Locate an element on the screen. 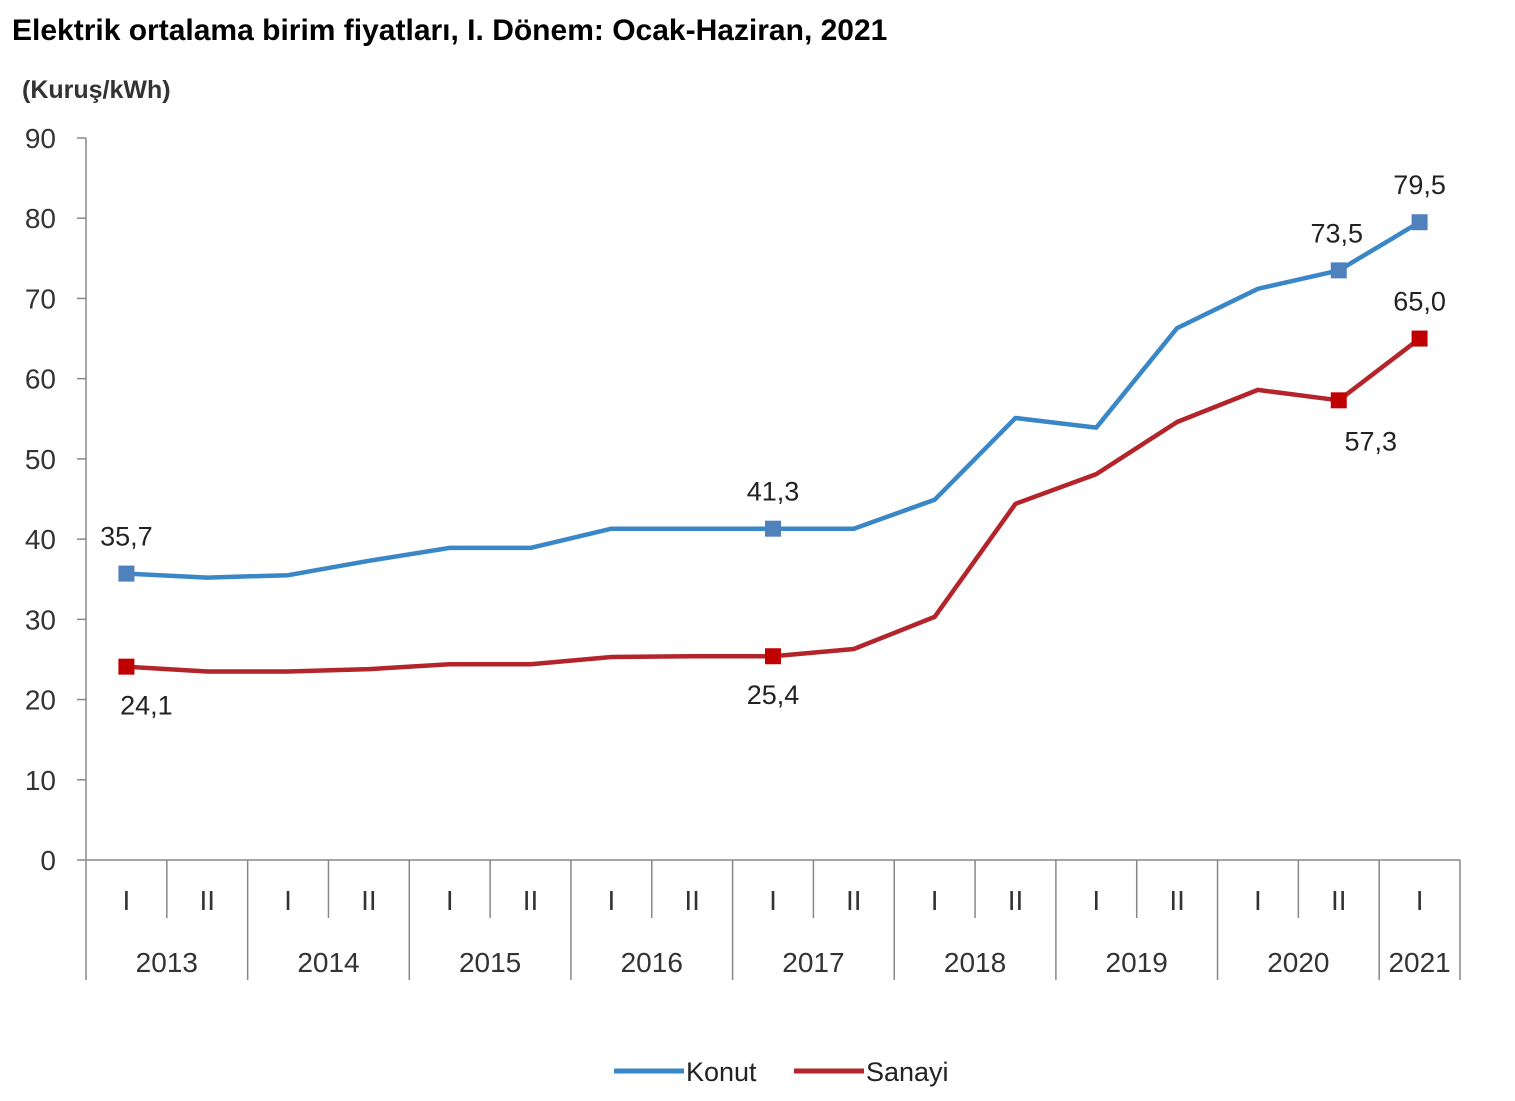 This screenshot has width=1515, height=1101. data-label-konut: 35,7 is located at coordinates (126, 537).